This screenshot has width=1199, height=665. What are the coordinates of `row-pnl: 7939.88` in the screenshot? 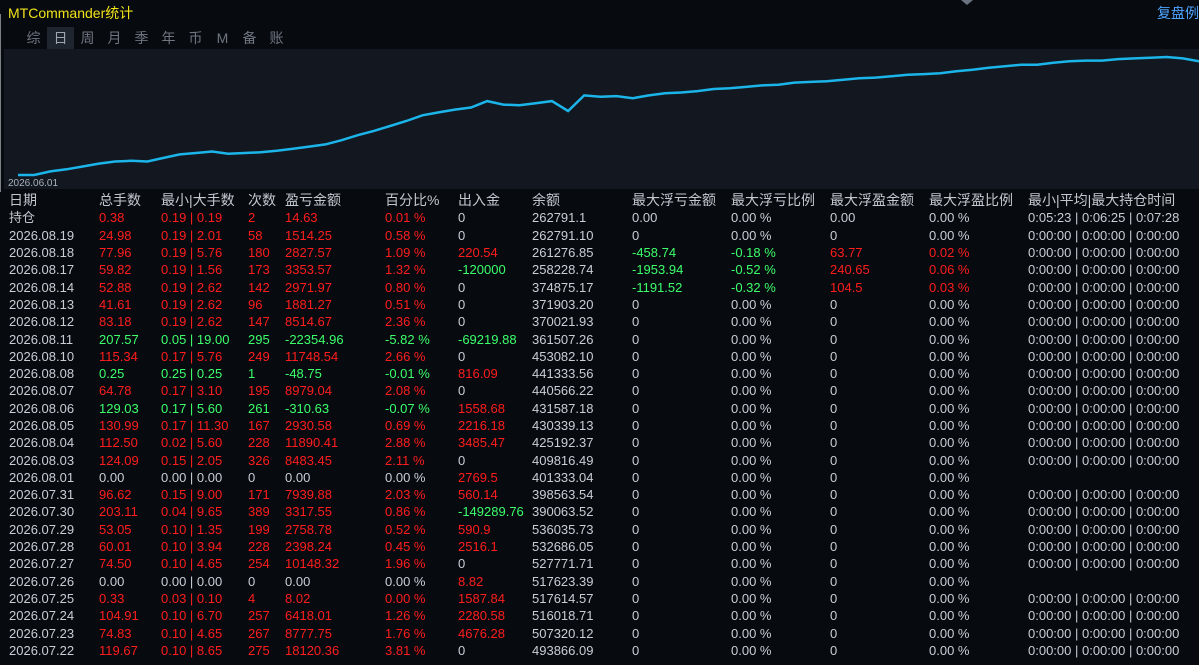 It's located at (308, 495).